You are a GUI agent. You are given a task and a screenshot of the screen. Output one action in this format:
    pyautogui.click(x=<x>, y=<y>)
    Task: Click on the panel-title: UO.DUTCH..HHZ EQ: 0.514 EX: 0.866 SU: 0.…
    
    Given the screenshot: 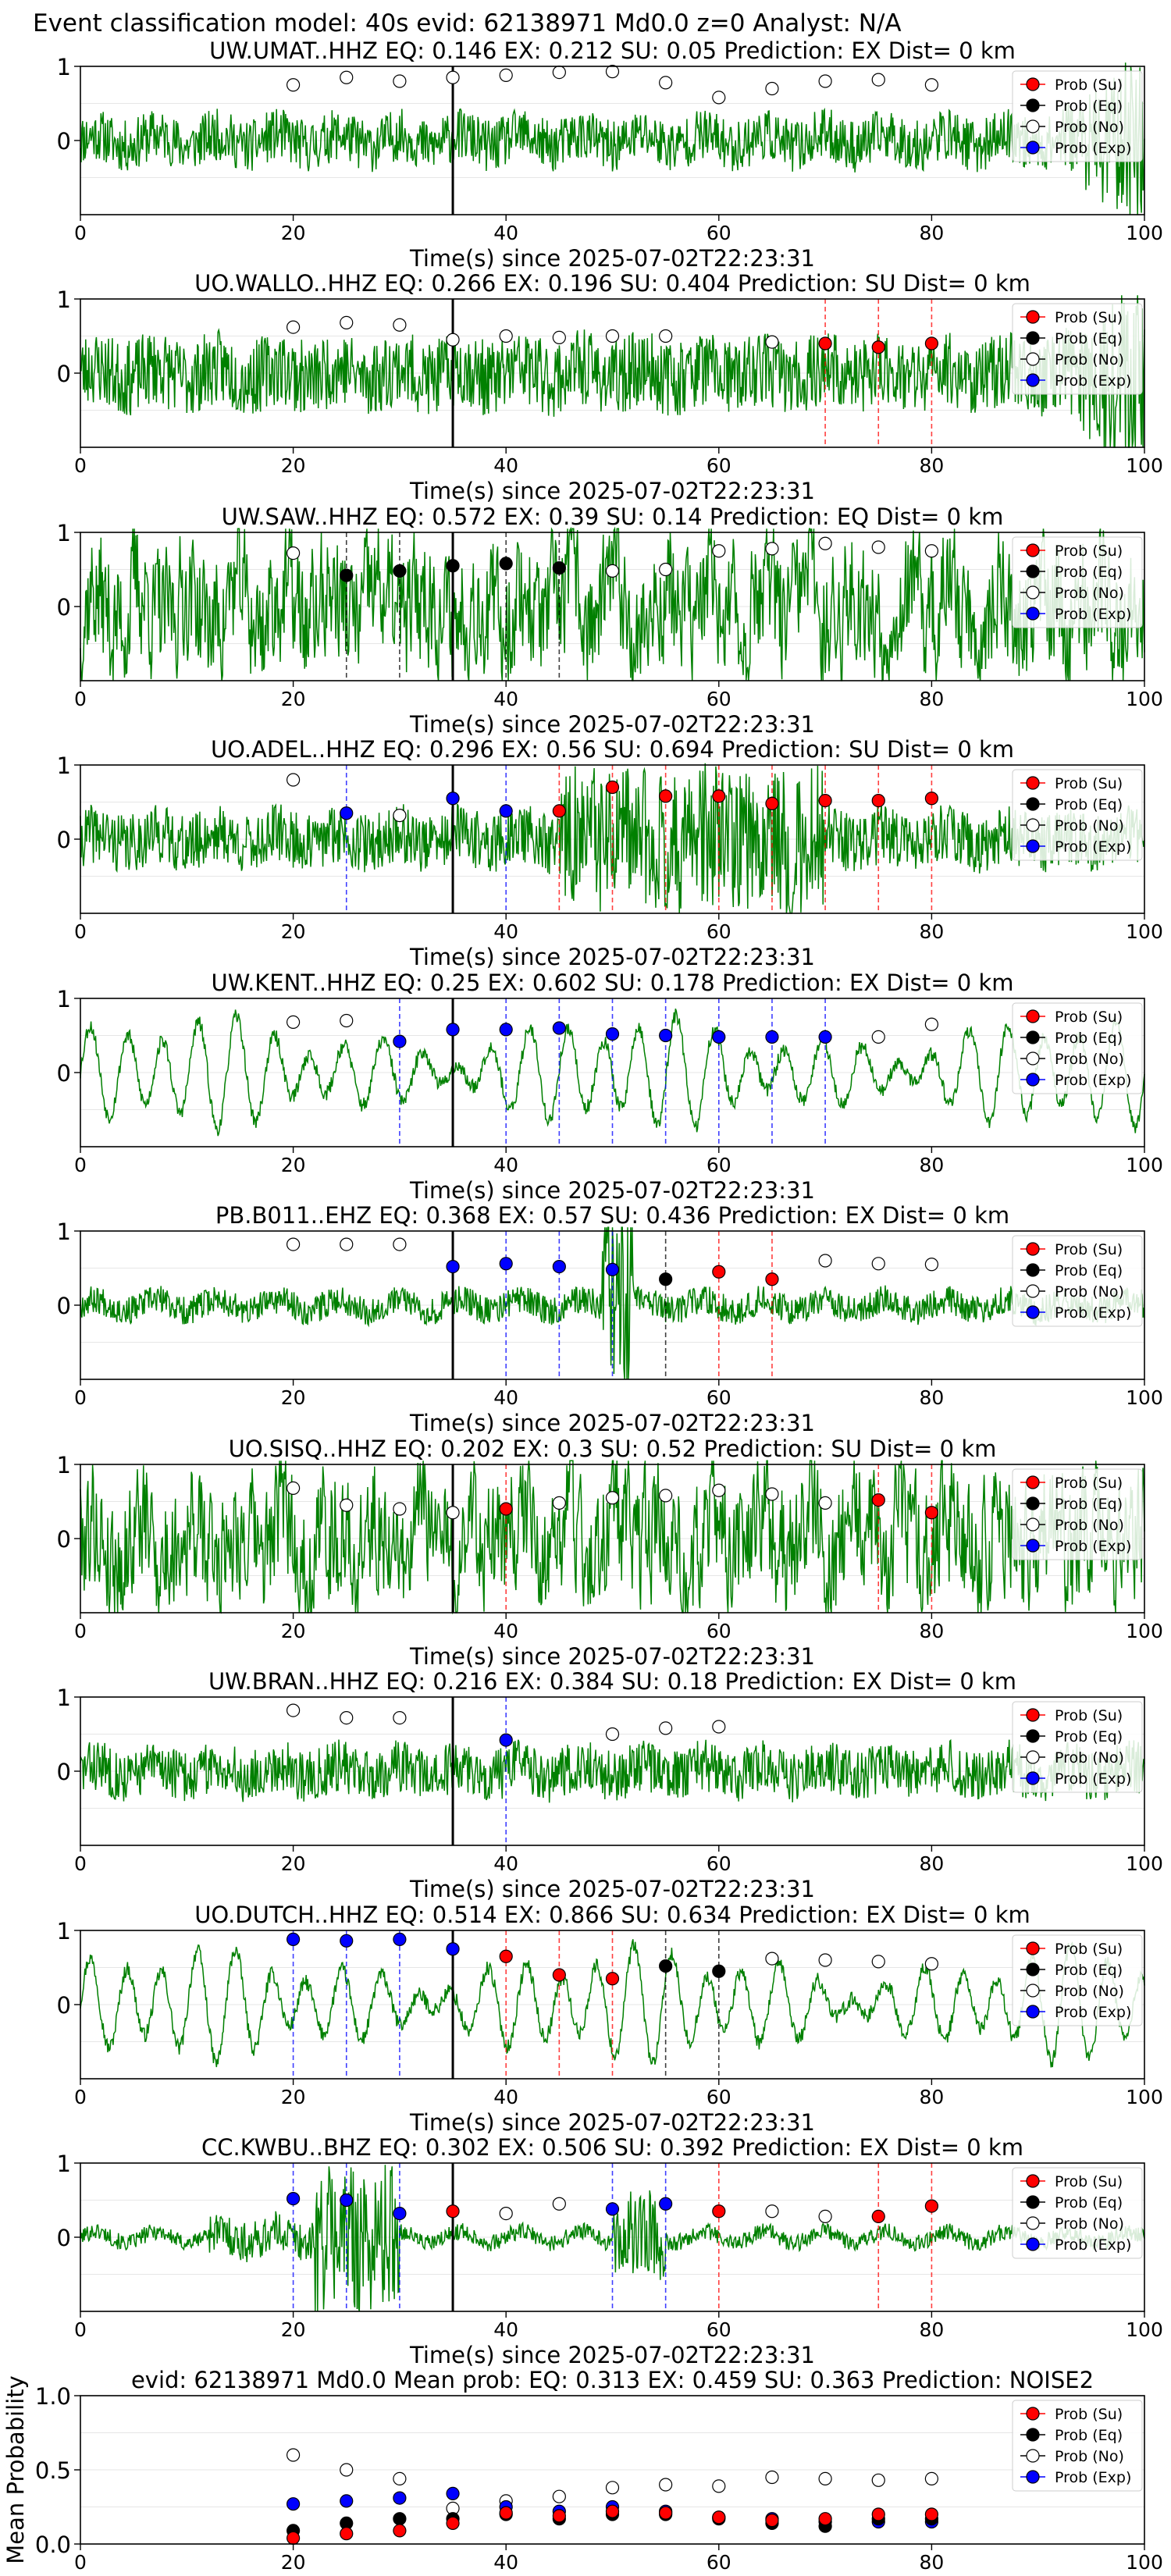 What is the action you would take?
    pyautogui.click(x=612, y=1915)
    